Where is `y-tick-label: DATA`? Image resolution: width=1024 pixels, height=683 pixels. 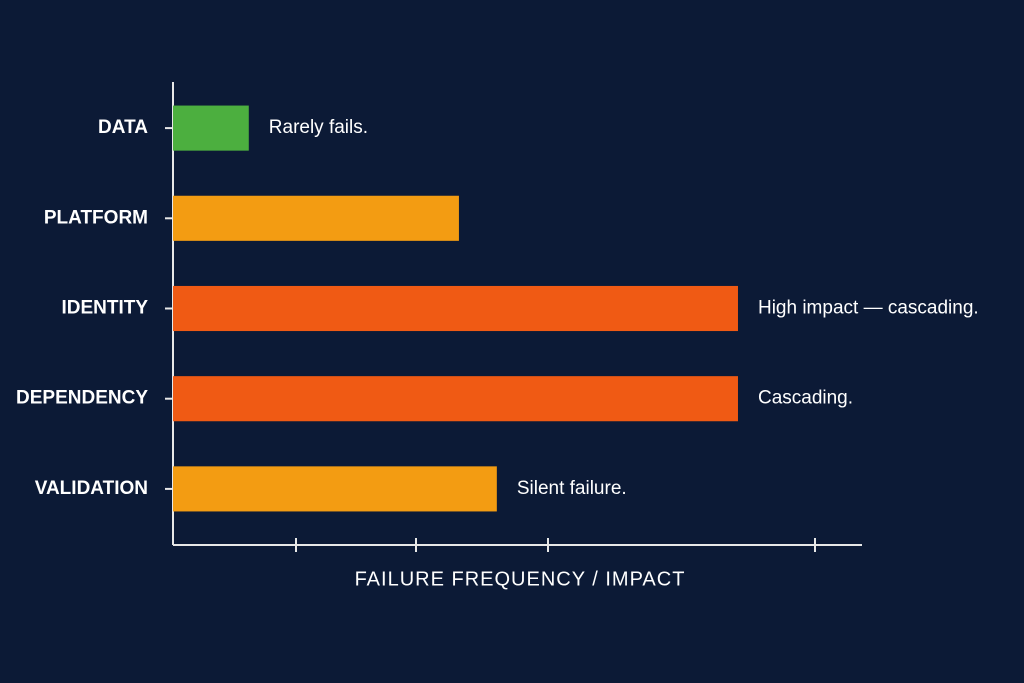 y-tick-label: DATA is located at coordinates (123, 127).